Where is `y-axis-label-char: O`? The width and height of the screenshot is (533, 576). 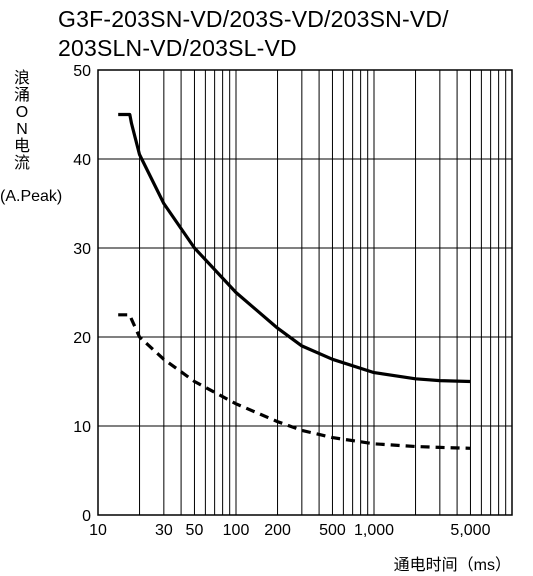
y-axis-label-char: O is located at coordinates (22, 112).